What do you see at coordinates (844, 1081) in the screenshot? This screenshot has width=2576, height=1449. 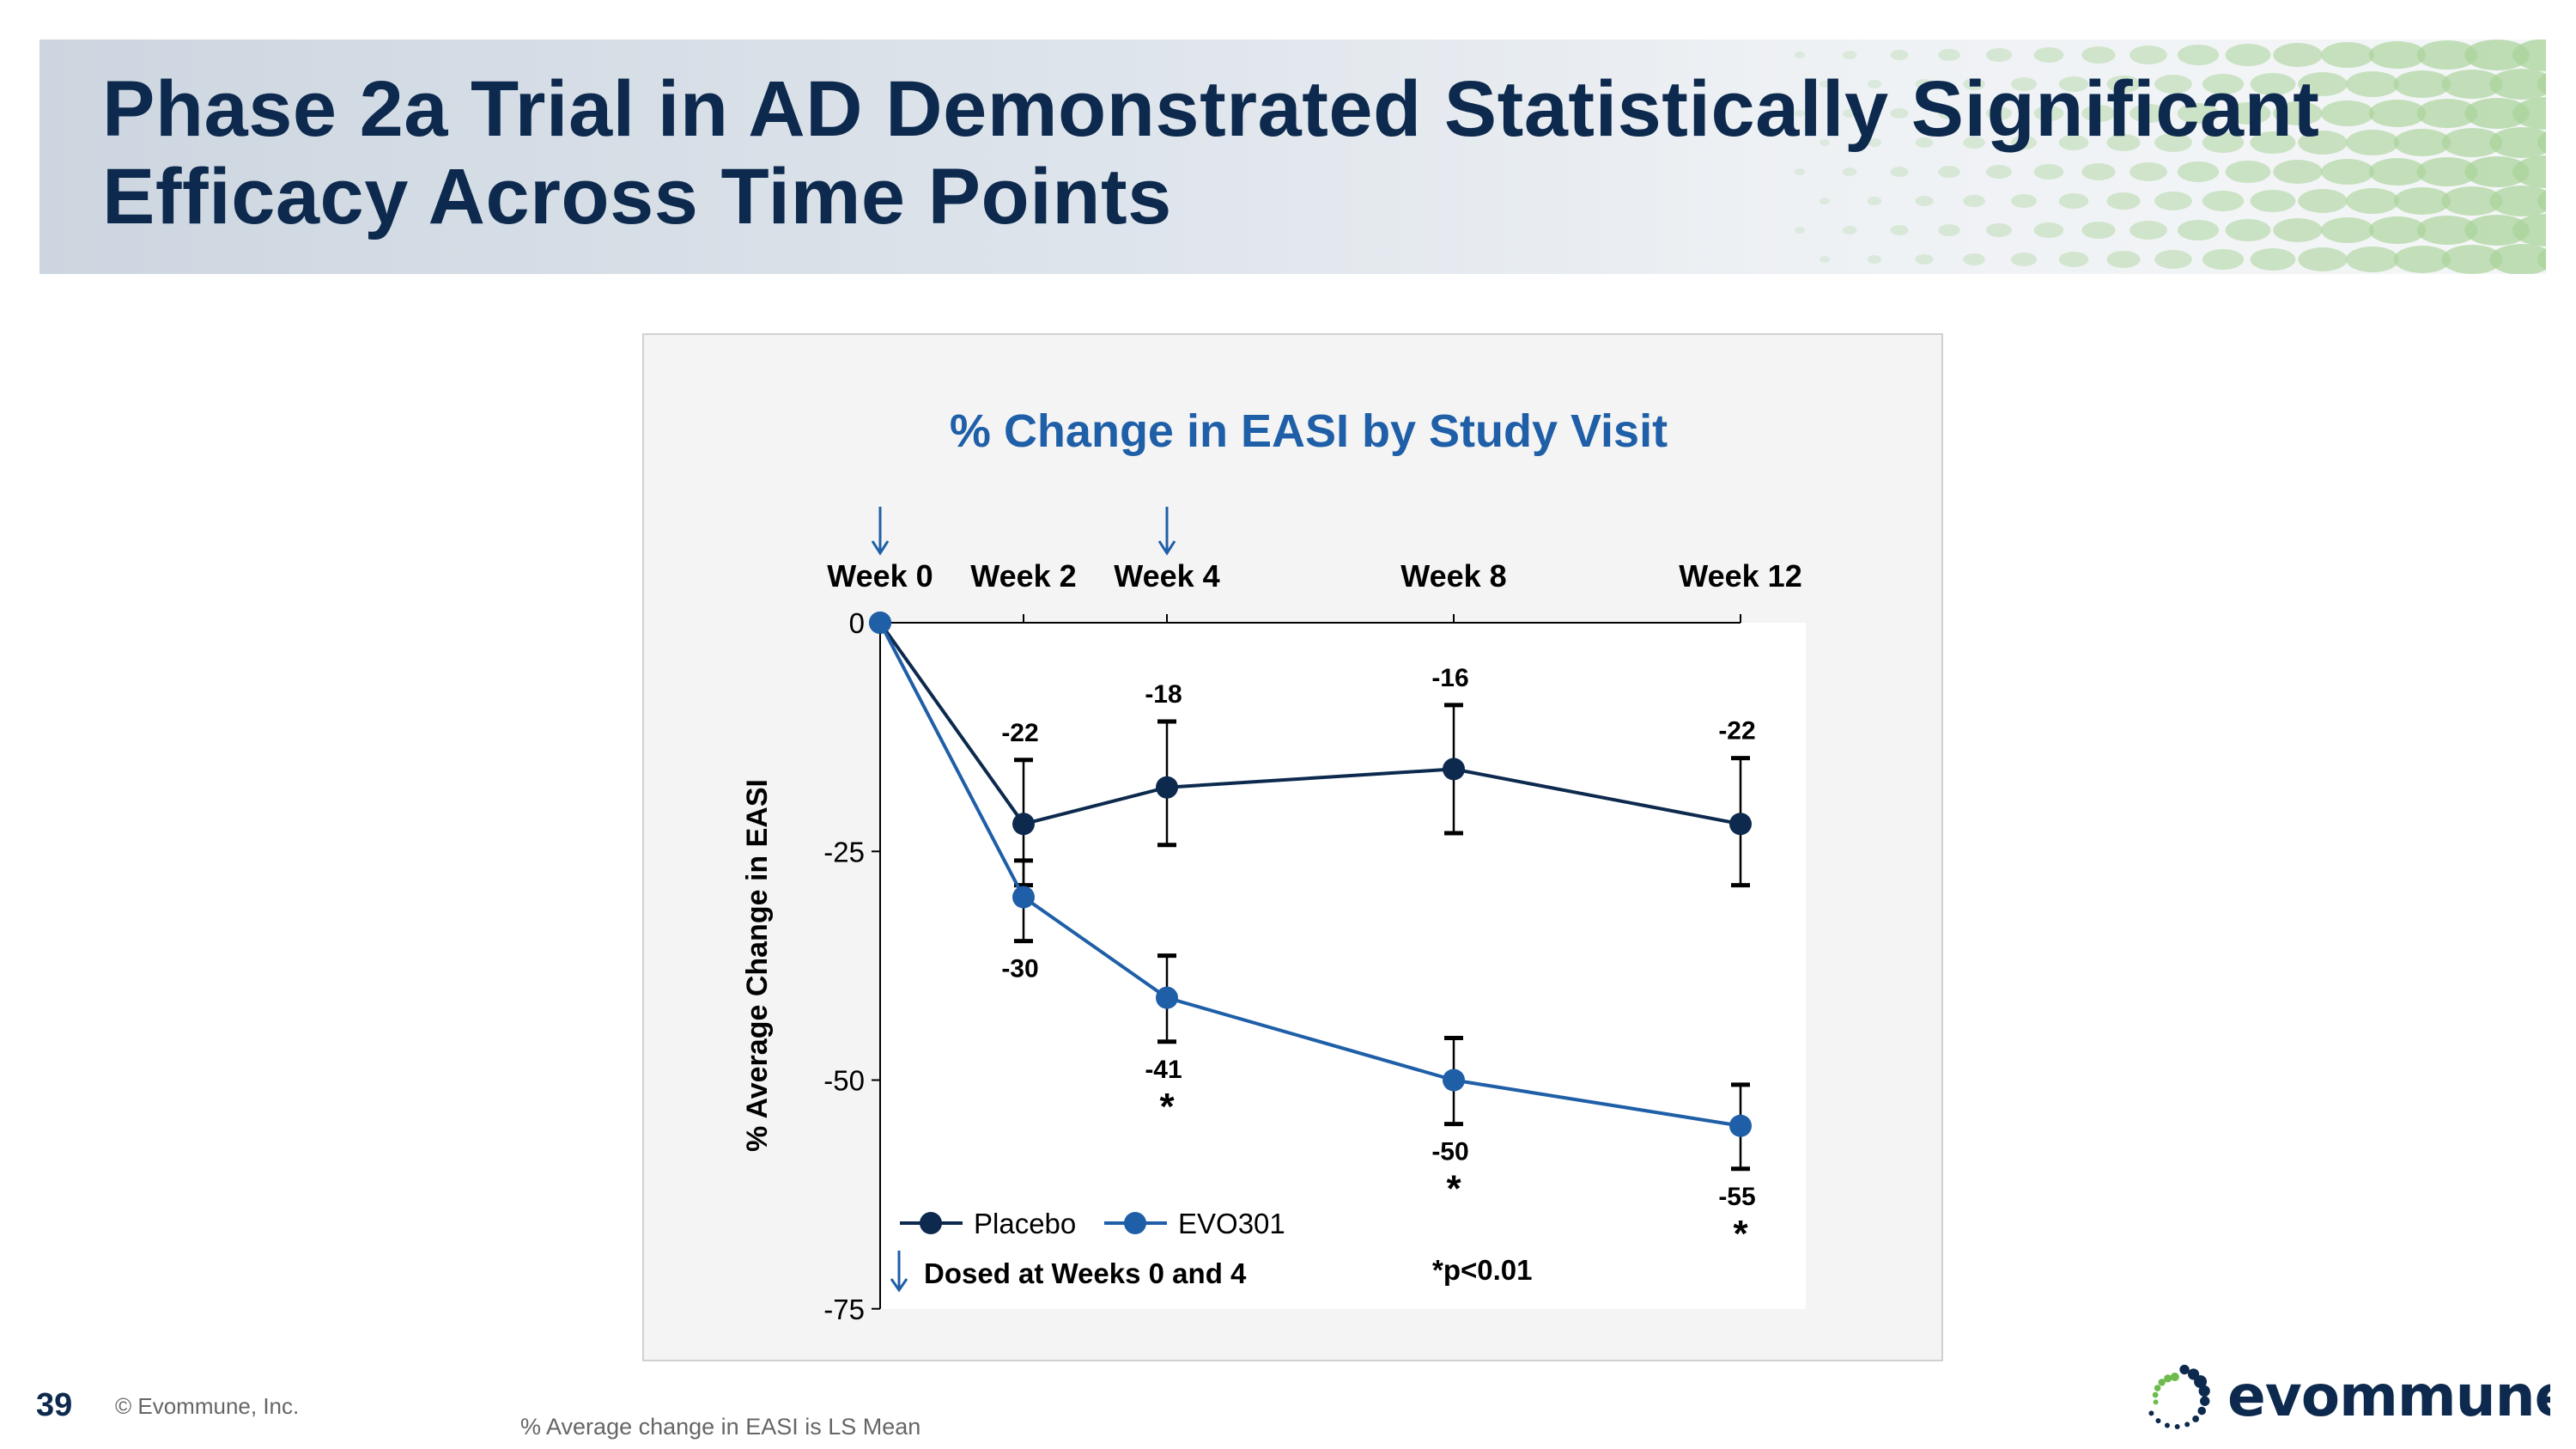 I see `y-tick-label: -50` at bounding box center [844, 1081].